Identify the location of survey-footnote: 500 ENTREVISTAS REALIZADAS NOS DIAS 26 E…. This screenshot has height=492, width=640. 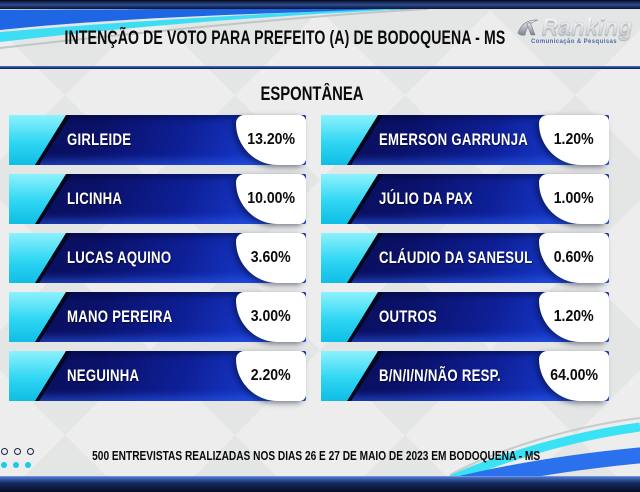
(316, 456).